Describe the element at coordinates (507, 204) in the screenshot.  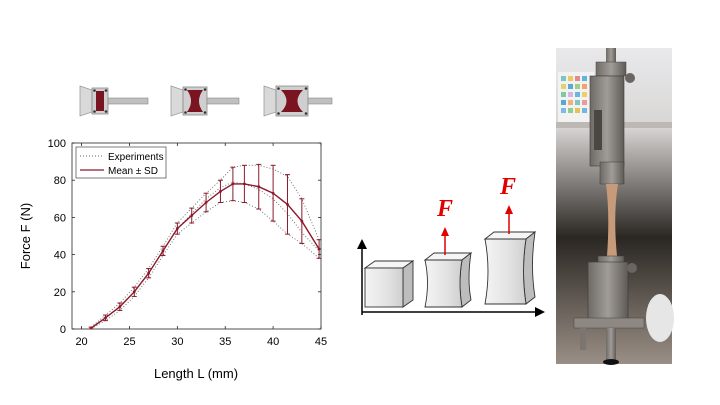
I see `force-arrow-2: F` at that location.